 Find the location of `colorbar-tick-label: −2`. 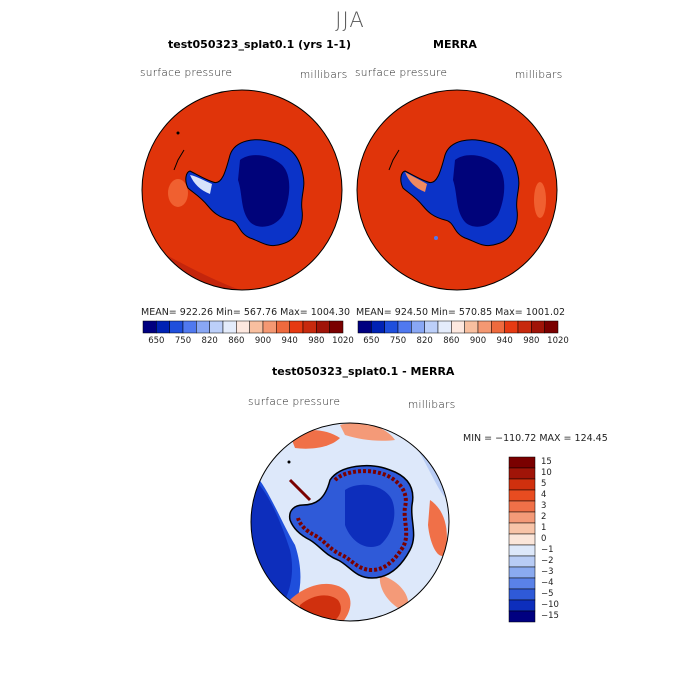

colorbar-tick-label: −2 is located at coordinates (547, 560).